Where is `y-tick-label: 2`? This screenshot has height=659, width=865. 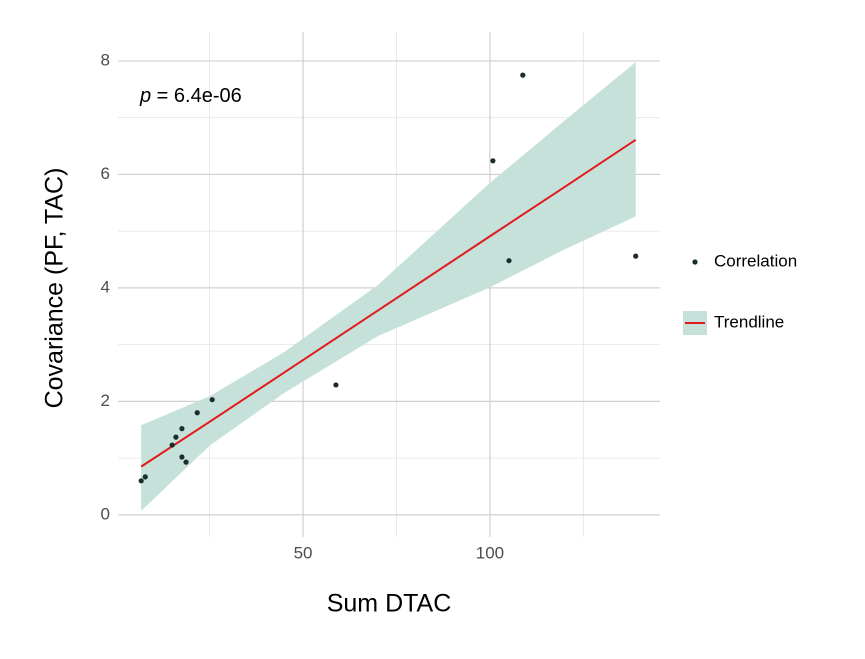 y-tick-label: 2 is located at coordinates (105, 400).